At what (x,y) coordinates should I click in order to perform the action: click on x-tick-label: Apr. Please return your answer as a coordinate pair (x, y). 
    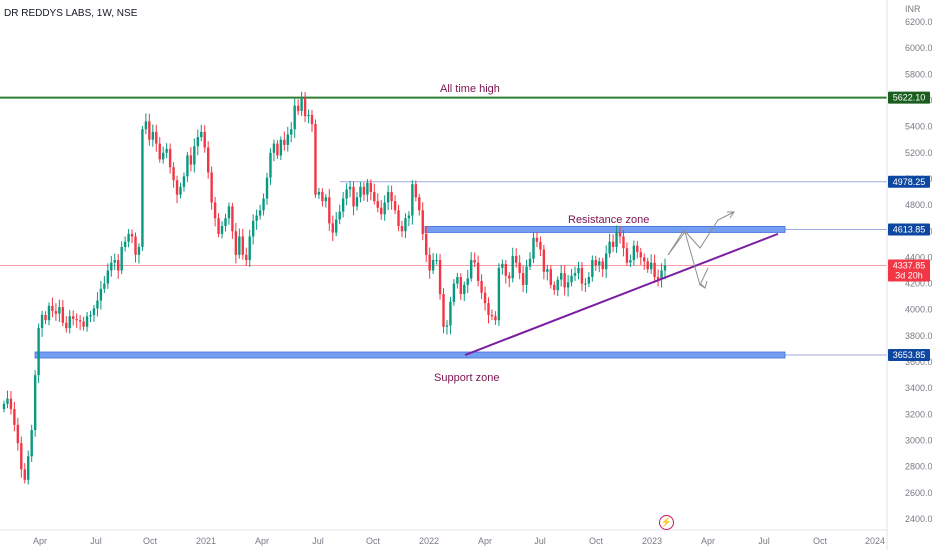
    Looking at the image, I should click on (40, 541).